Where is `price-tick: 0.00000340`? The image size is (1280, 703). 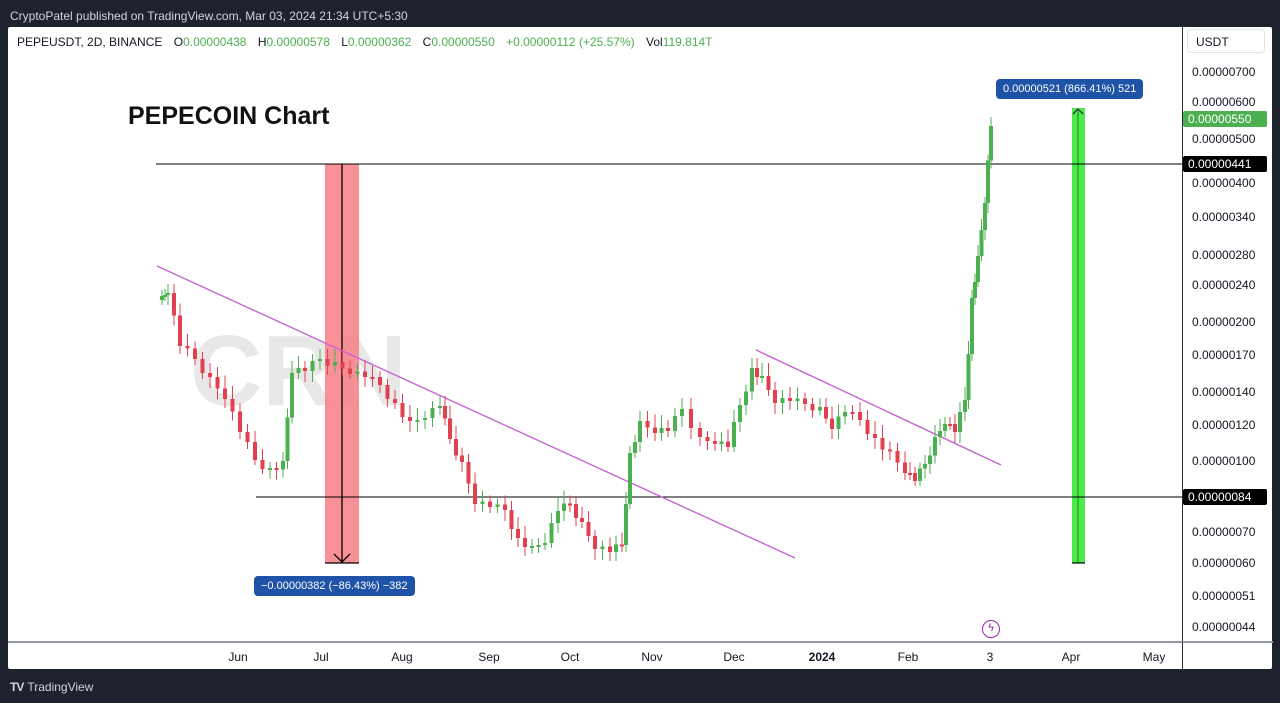
price-tick: 0.00000340 is located at coordinates (1224, 217).